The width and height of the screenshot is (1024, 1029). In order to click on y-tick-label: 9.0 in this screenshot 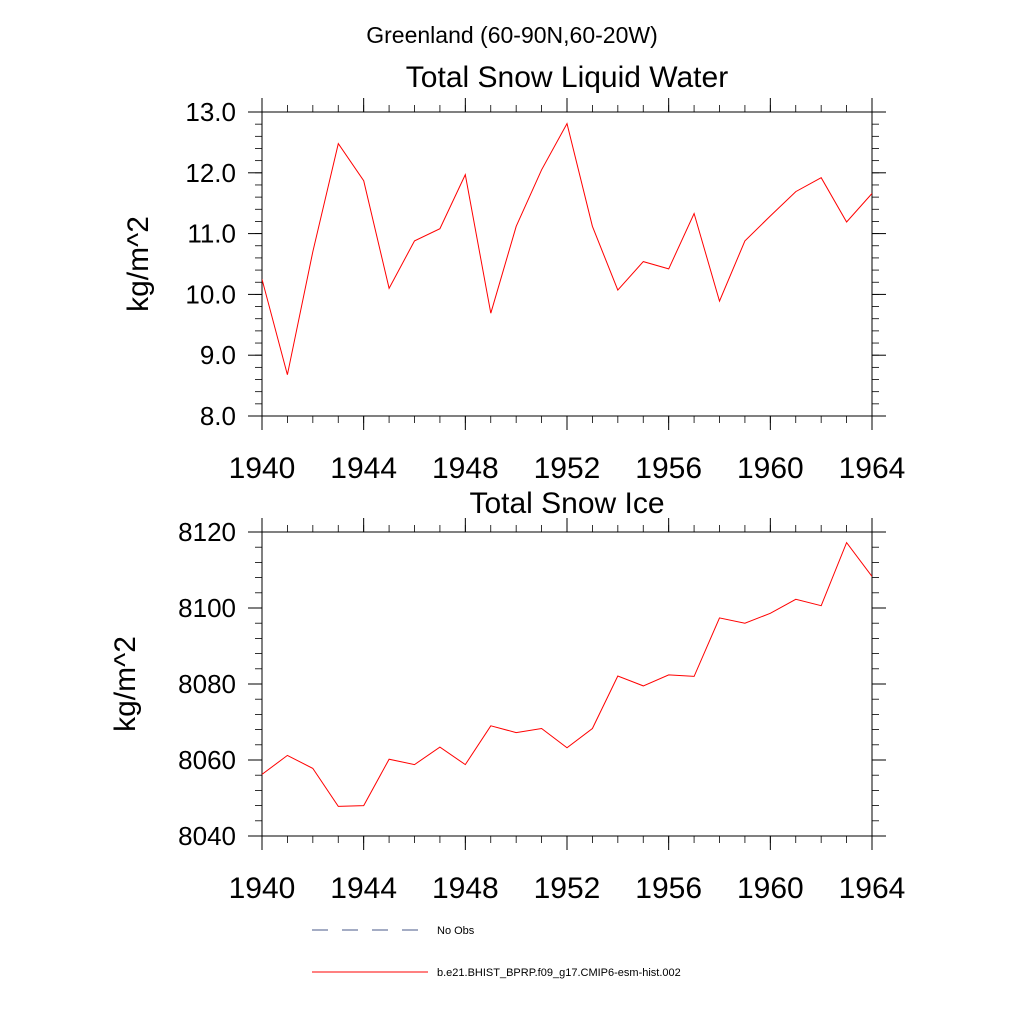, I will do `click(218, 355)`.